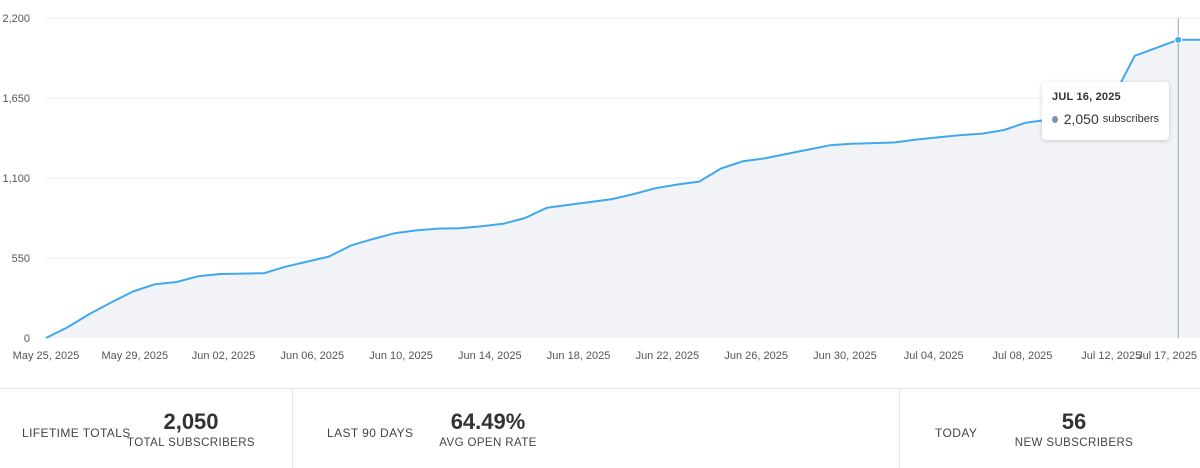 This screenshot has height=468, width=1200. Describe the element at coordinates (1055, 119) in the screenshot. I see `tooltip-series-marker` at that location.